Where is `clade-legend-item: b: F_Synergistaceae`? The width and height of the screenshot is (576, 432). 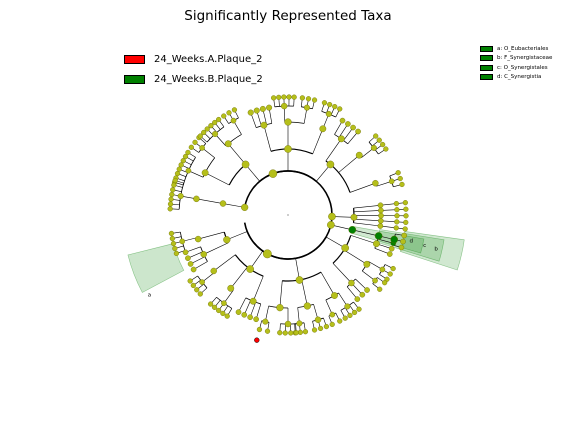 clade-legend-item: b: F_Synergistaceae is located at coordinates (516, 59).